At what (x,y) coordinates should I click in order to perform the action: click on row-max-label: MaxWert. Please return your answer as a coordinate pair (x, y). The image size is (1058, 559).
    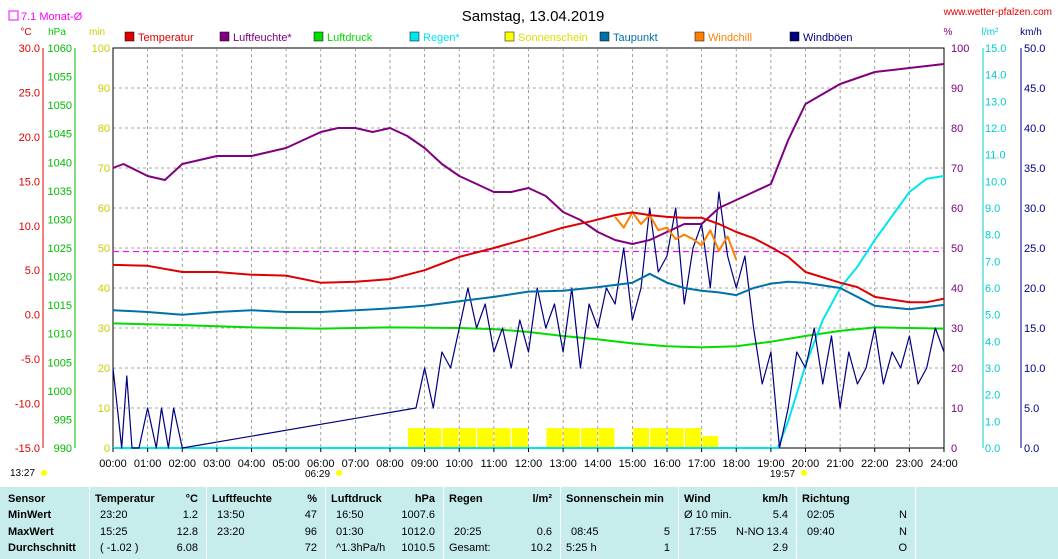
    Looking at the image, I should click on (31, 532).